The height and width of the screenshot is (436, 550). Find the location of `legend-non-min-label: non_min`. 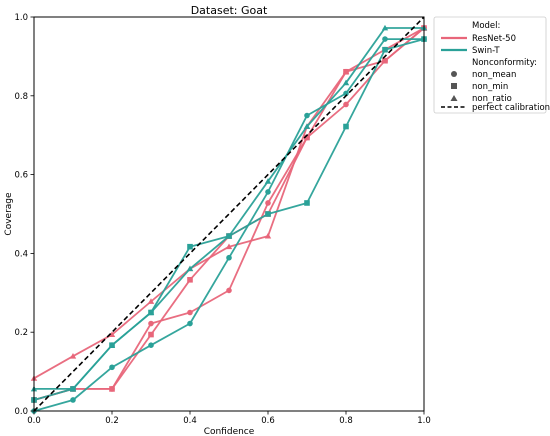

legend-non-min-label: non_min is located at coordinates (490, 87).